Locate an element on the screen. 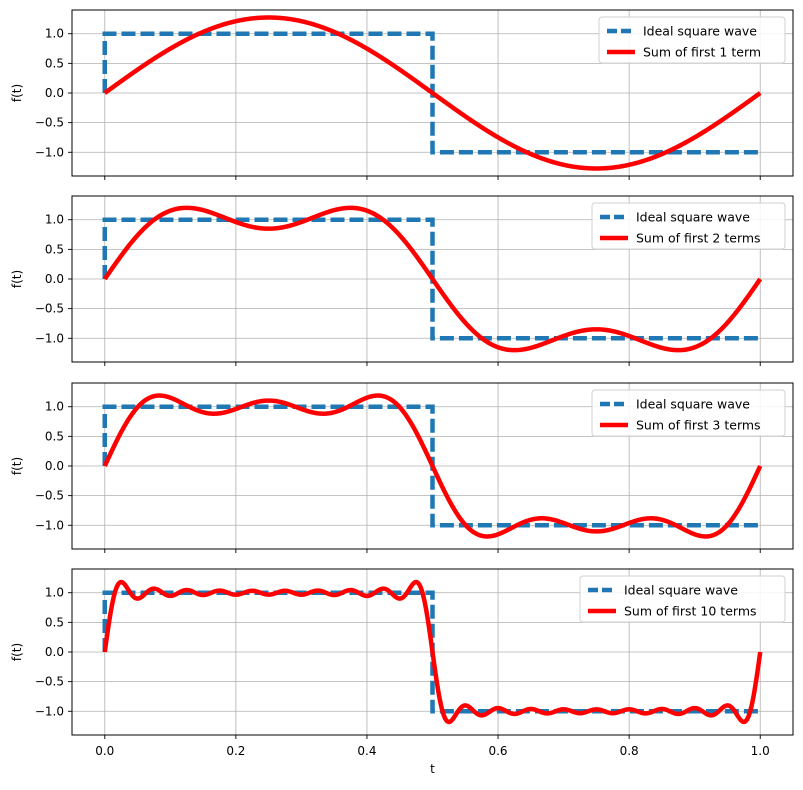 This screenshot has height=790, width=803. x-tick-label: 0.2 is located at coordinates (235, 751).